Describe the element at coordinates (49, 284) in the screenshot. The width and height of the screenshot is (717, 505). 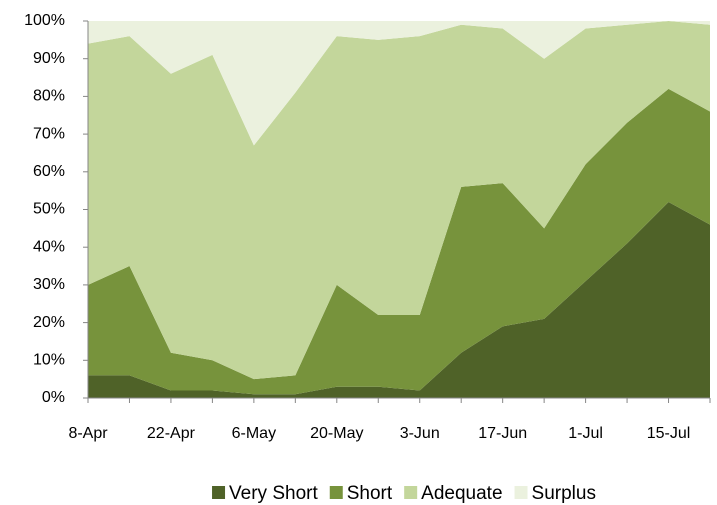
I see `y-tick-label: 30%` at that location.